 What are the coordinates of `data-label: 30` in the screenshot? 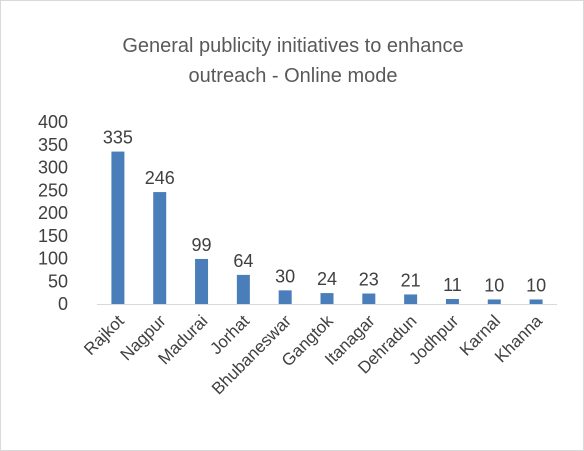 It's located at (285, 276).